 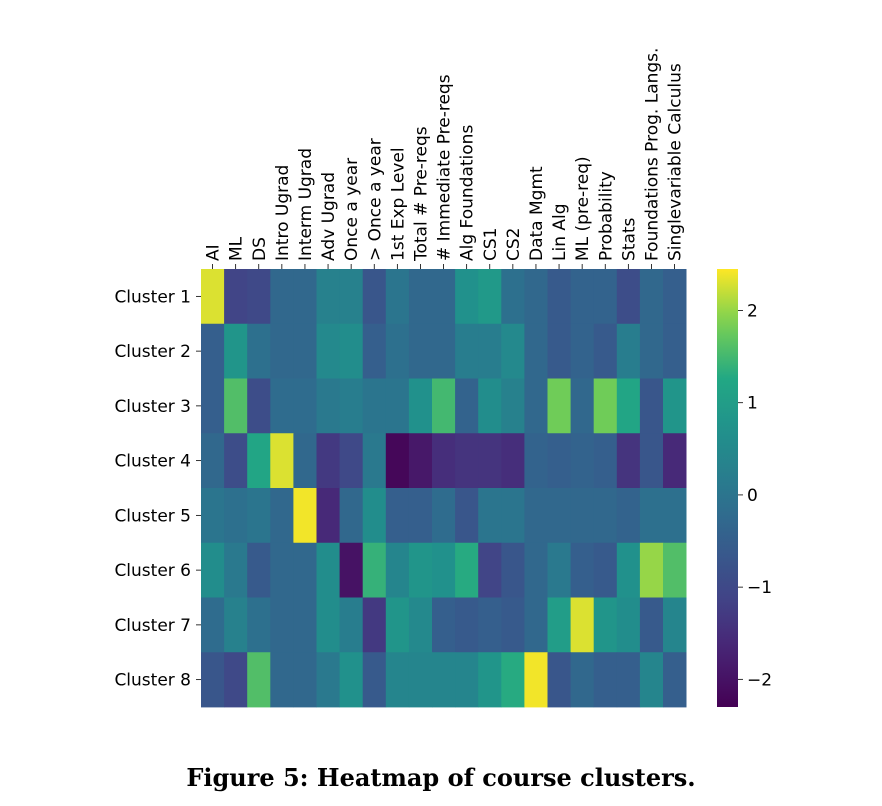 I want to click on row-label: Cluster 8, so click(x=152, y=681).